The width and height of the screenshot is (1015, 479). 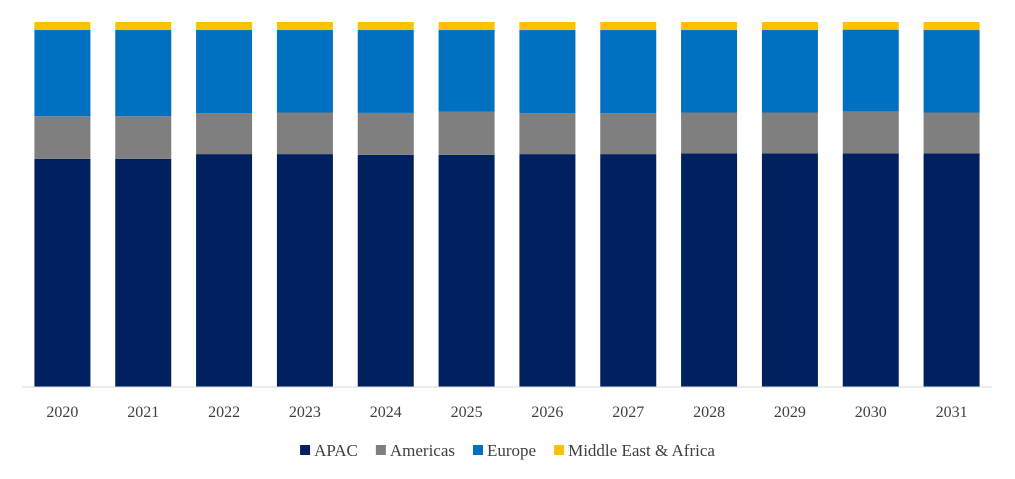 I want to click on bar-segment-middle-east-africa-2029, so click(x=789, y=26).